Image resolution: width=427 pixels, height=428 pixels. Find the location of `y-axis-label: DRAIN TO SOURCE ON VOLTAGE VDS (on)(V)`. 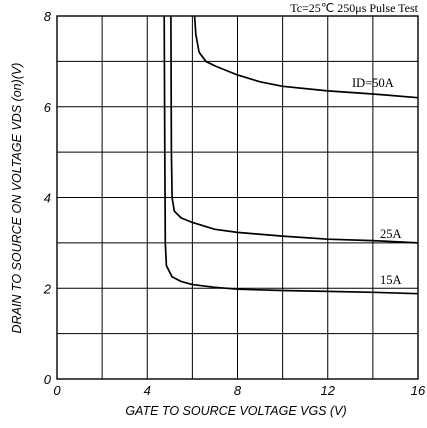

y-axis-label: DRAIN TO SOURCE ON VOLTAGE VDS (on)(V) is located at coordinates (17, 198).